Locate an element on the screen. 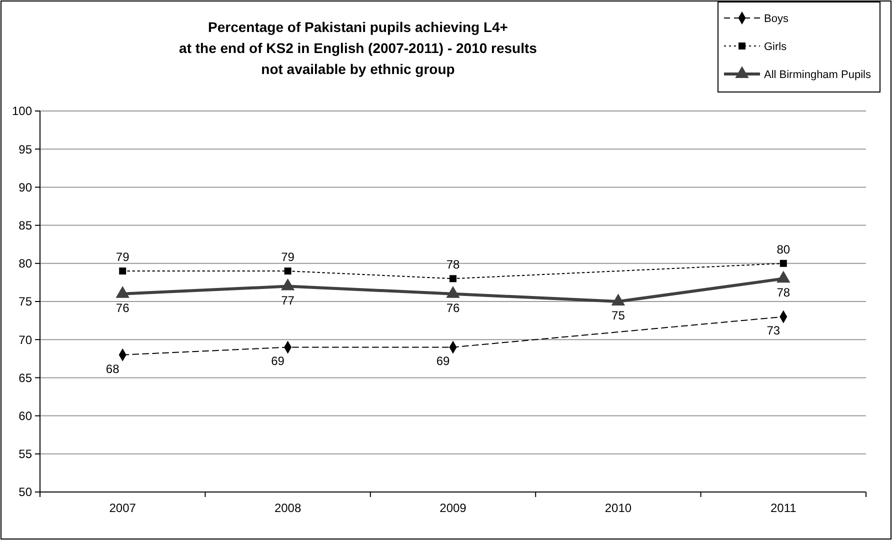 The height and width of the screenshot is (540, 892). y-tick-label: 70 is located at coordinates (25, 339).